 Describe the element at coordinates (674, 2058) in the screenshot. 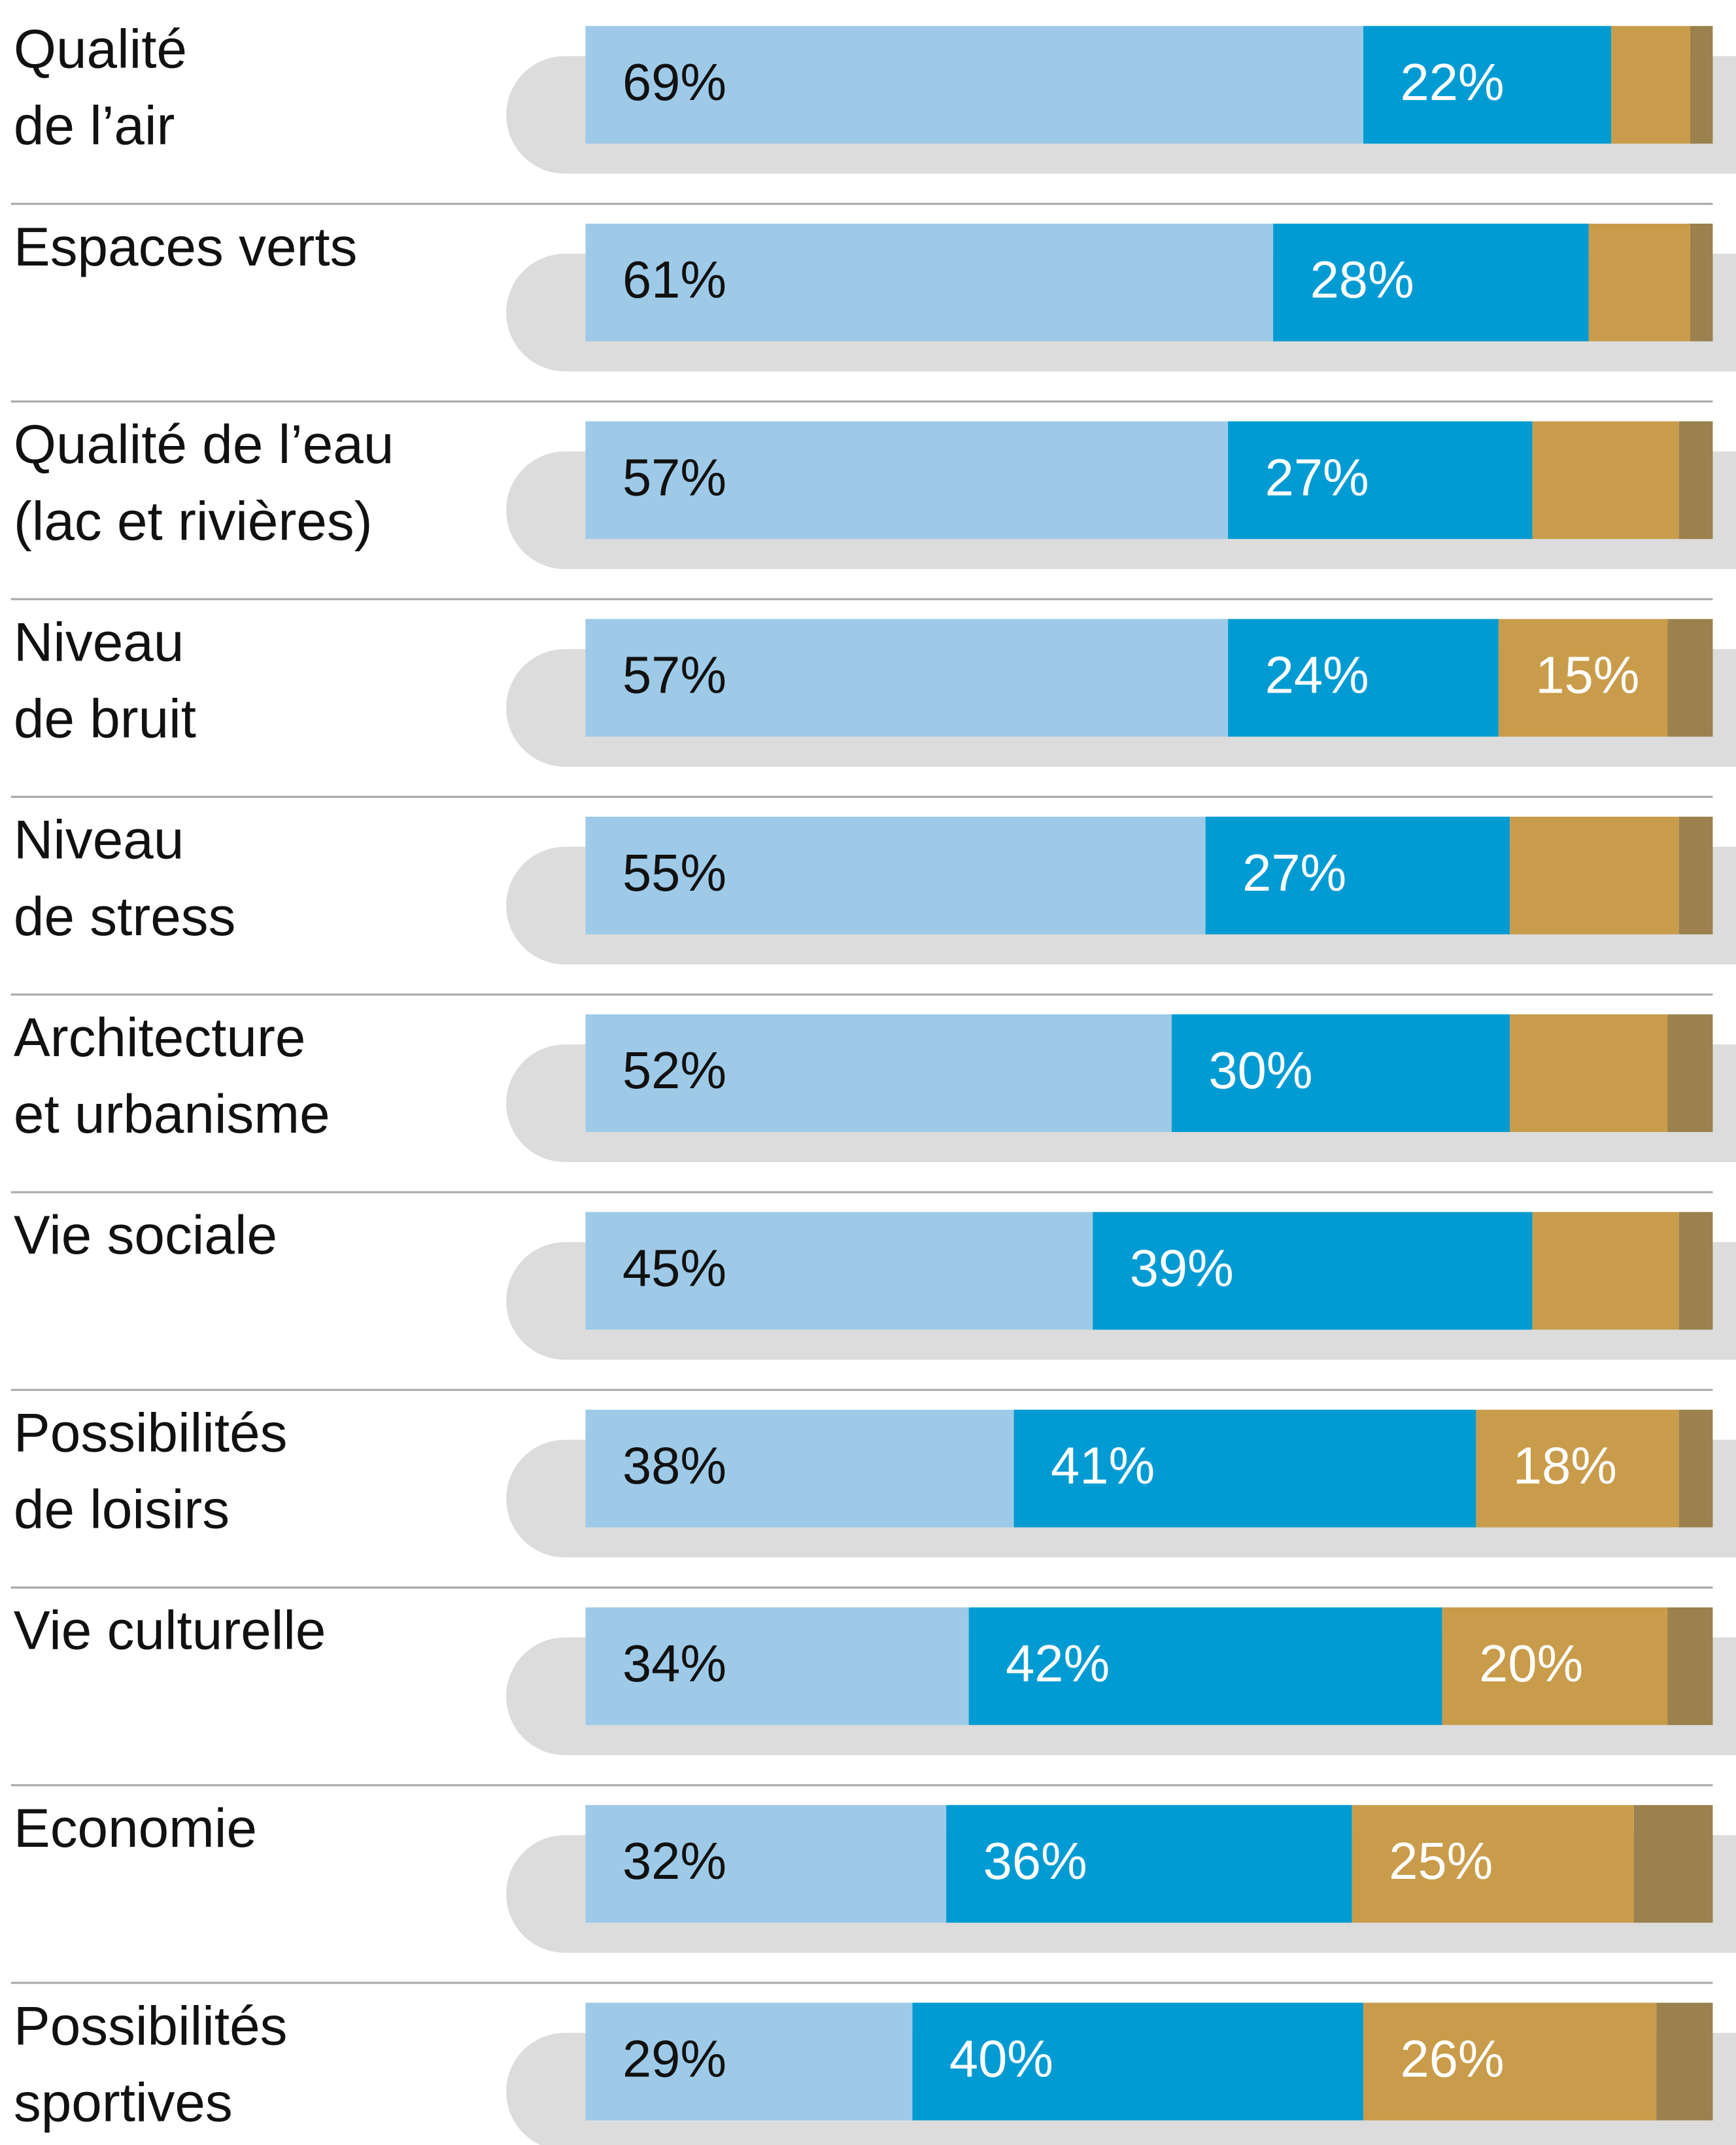

I see `value-label: 29%` at that location.